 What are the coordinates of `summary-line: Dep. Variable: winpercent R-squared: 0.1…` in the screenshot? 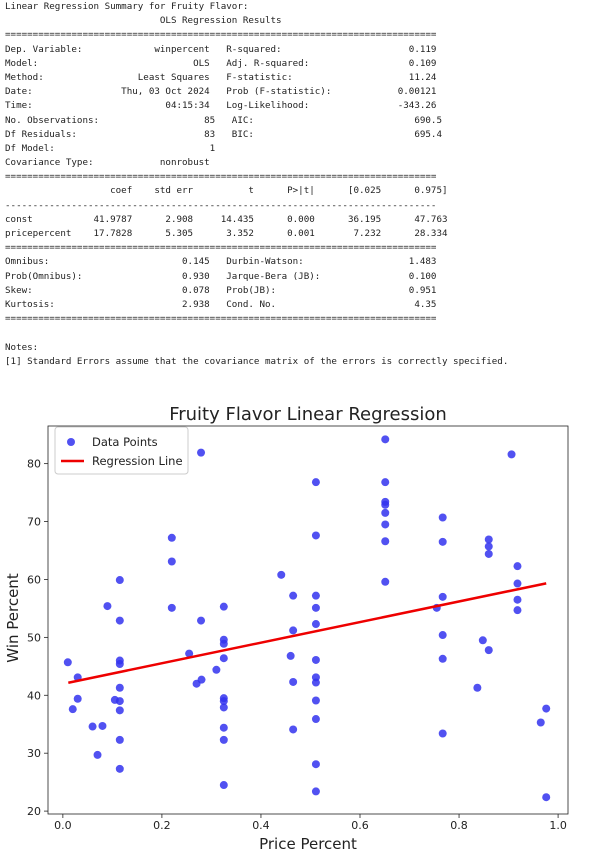 It's located at (221, 49).